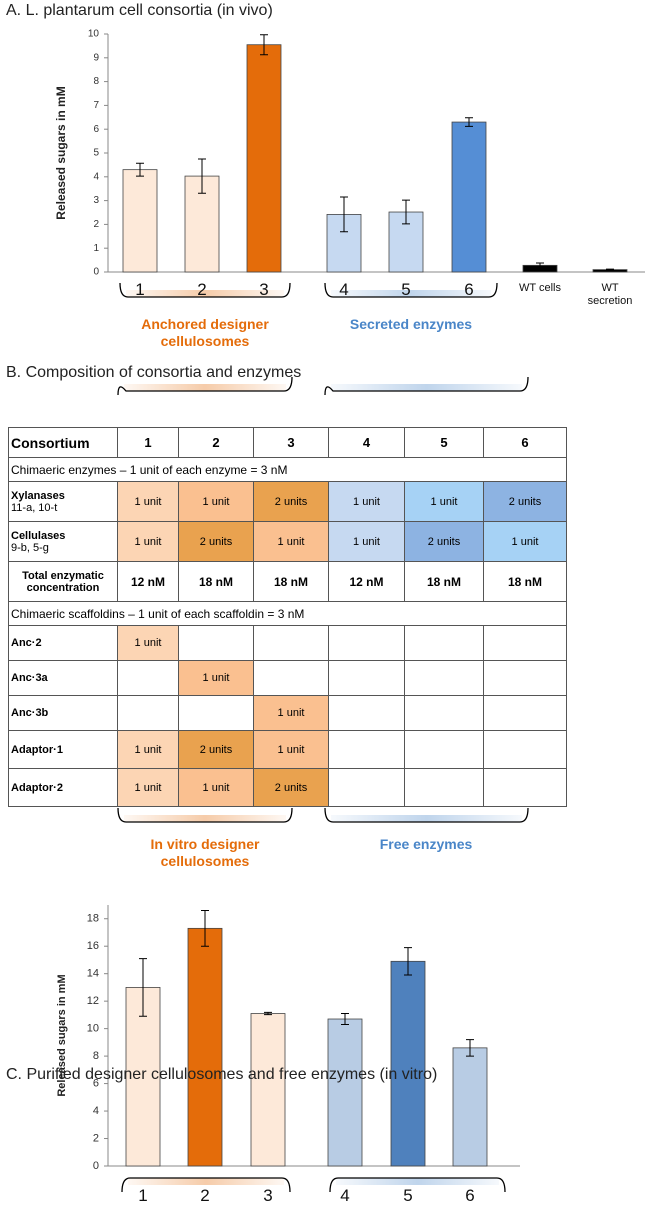 The width and height of the screenshot is (650, 1210). What do you see at coordinates (96, 1056) in the screenshot?
I see `y-tick-label: 8` at bounding box center [96, 1056].